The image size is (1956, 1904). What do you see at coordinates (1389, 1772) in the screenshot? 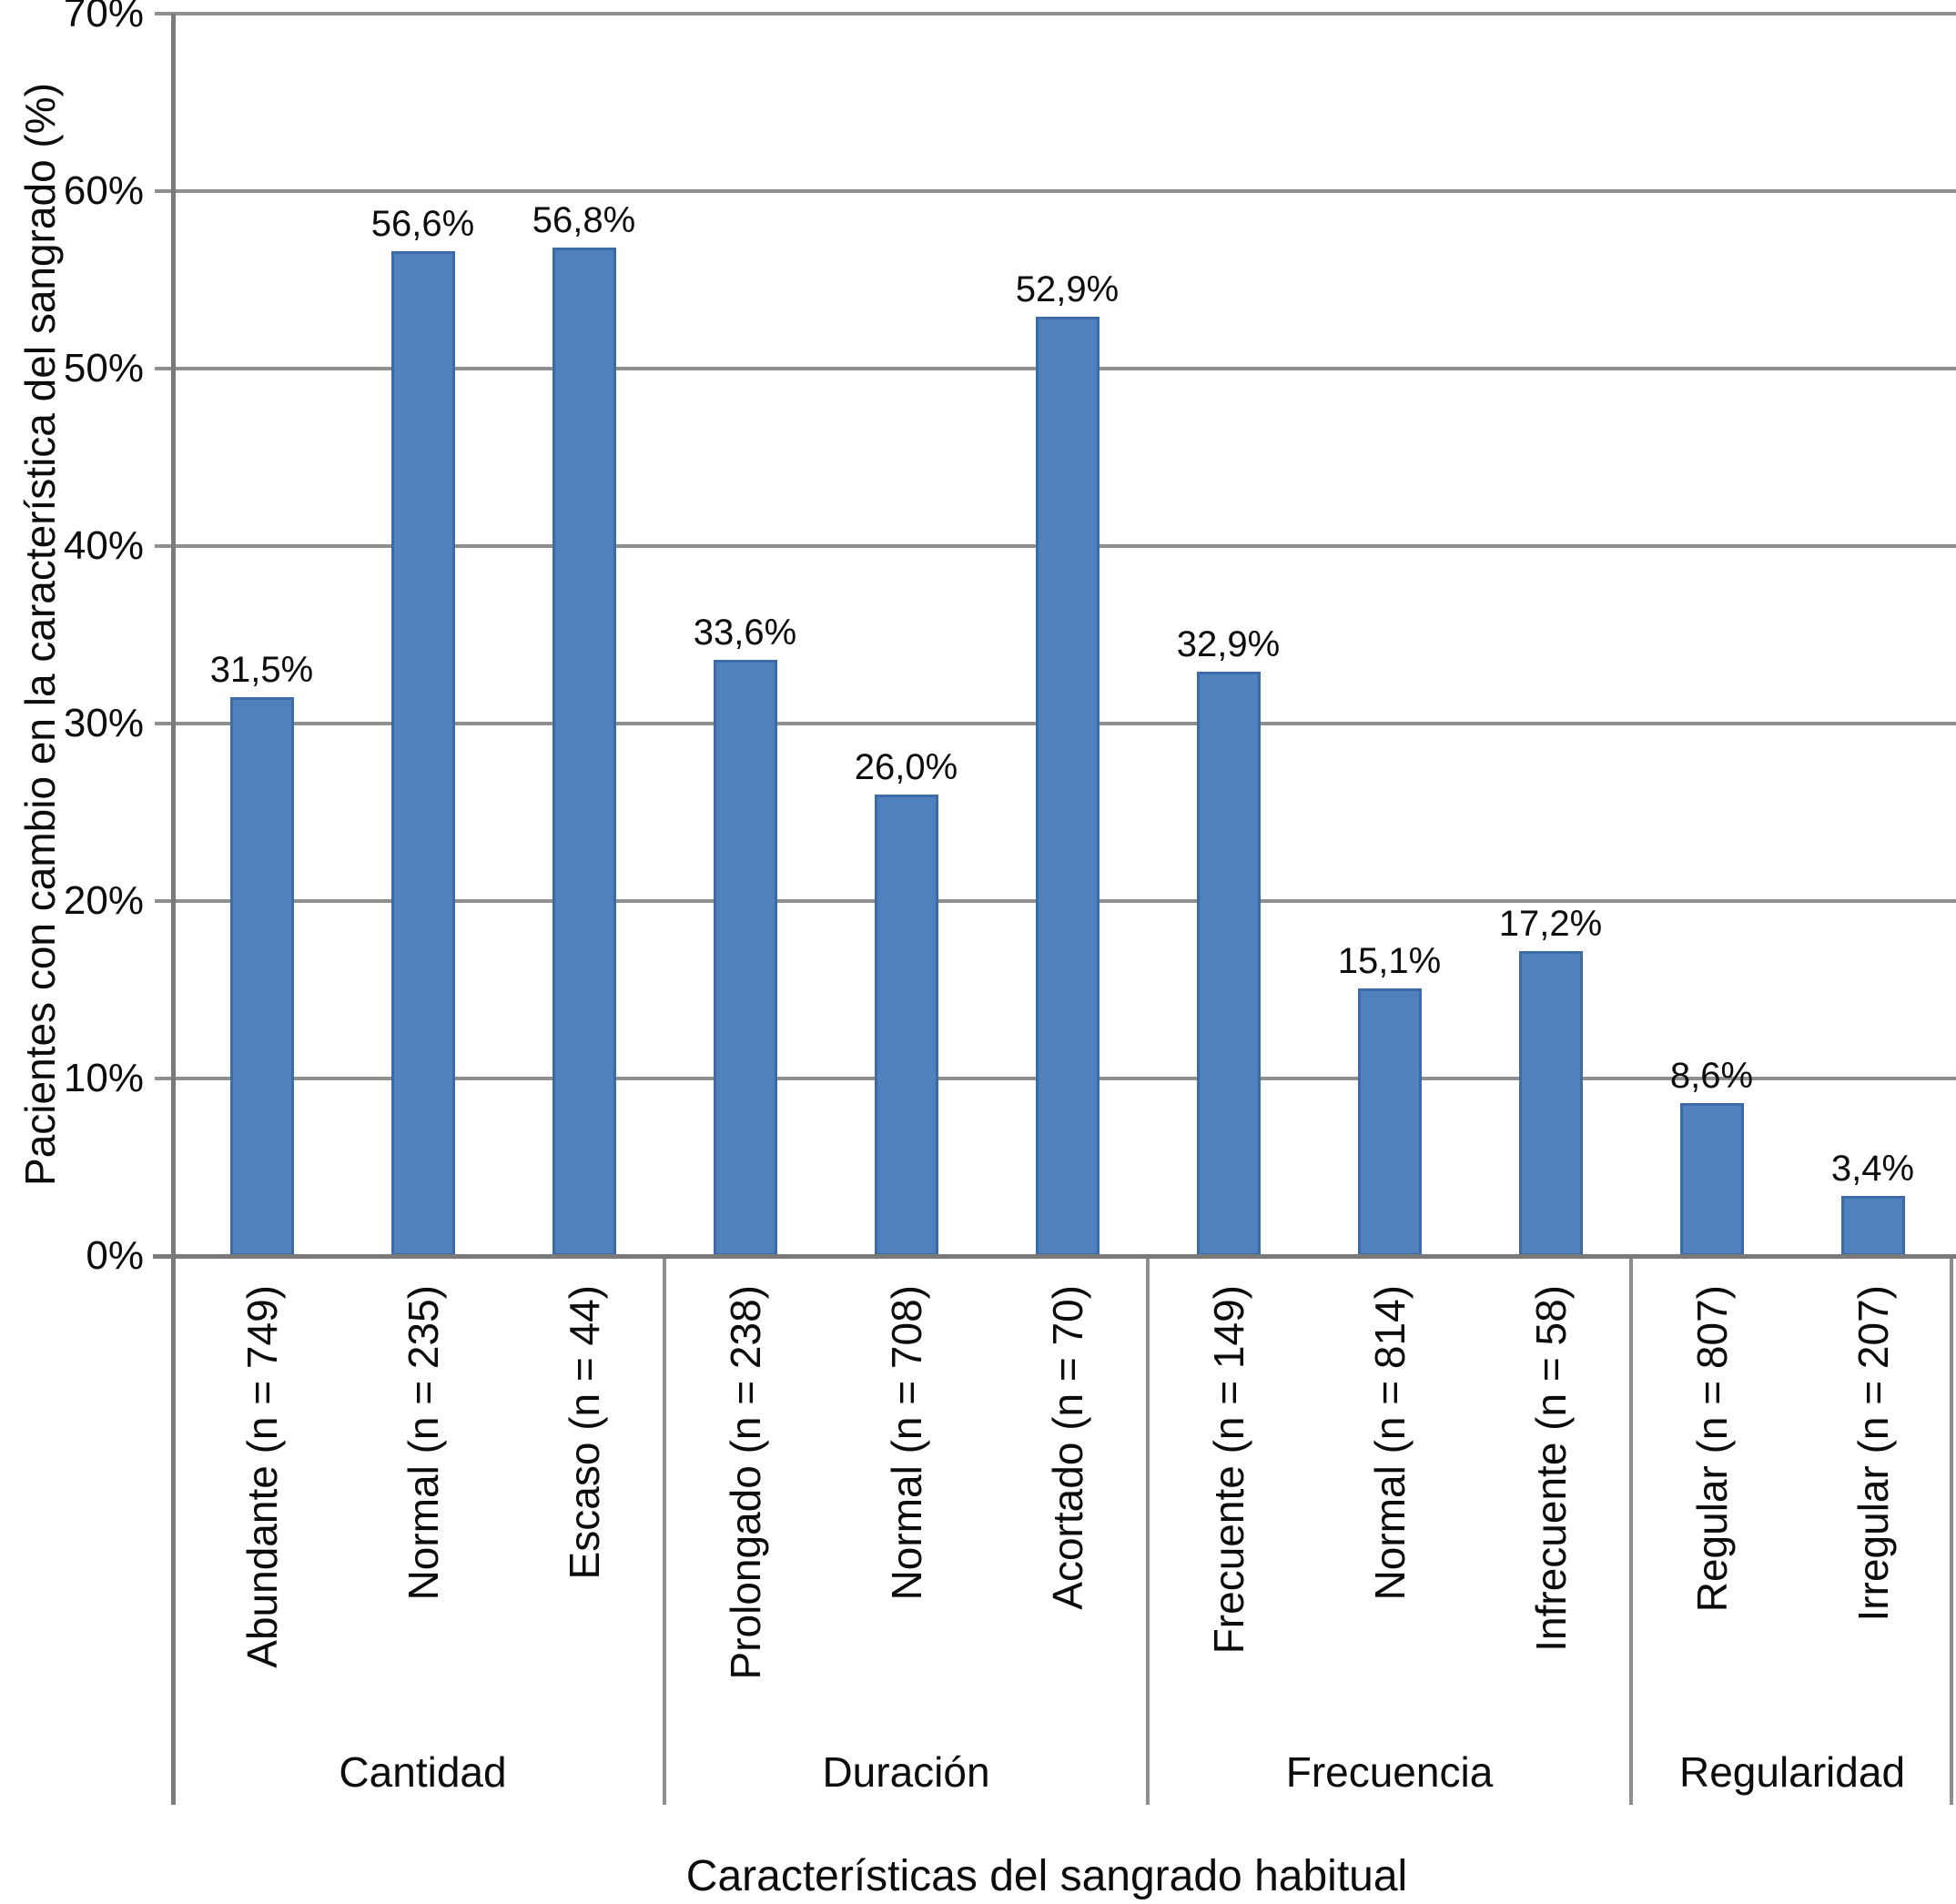
I see `group-label: Frecuencia` at bounding box center [1389, 1772].